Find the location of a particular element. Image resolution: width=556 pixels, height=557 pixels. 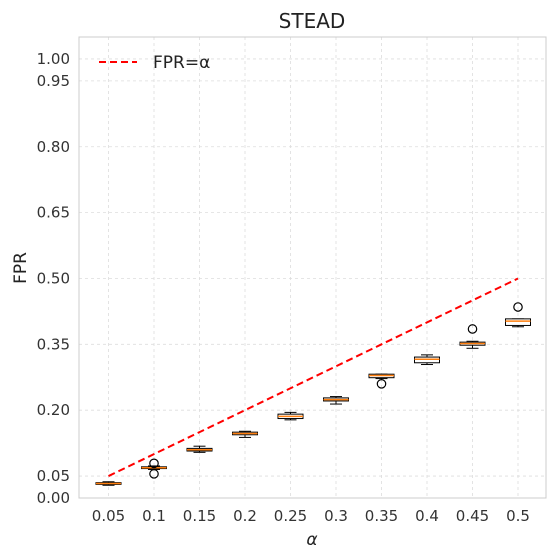

x-tick-label: 0.45 is located at coordinates (472, 516).